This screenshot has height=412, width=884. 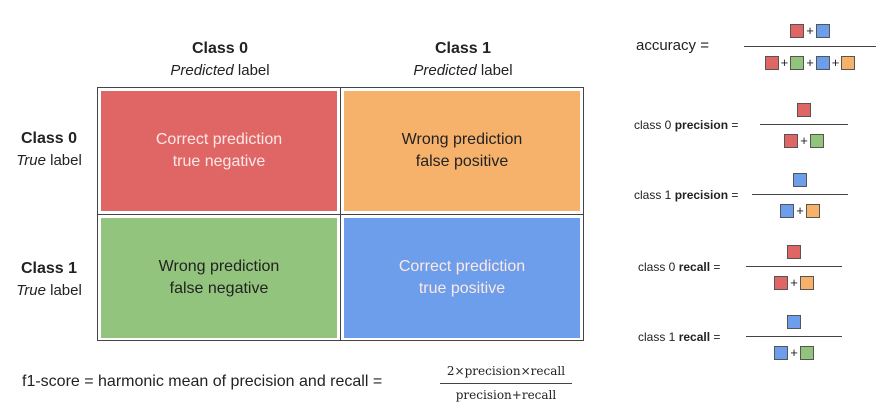 What do you see at coordinates (219, 151) in the screenshot?
I see `cell-true-negative: Correct prediction true negative` at bounding box center [219, 151].